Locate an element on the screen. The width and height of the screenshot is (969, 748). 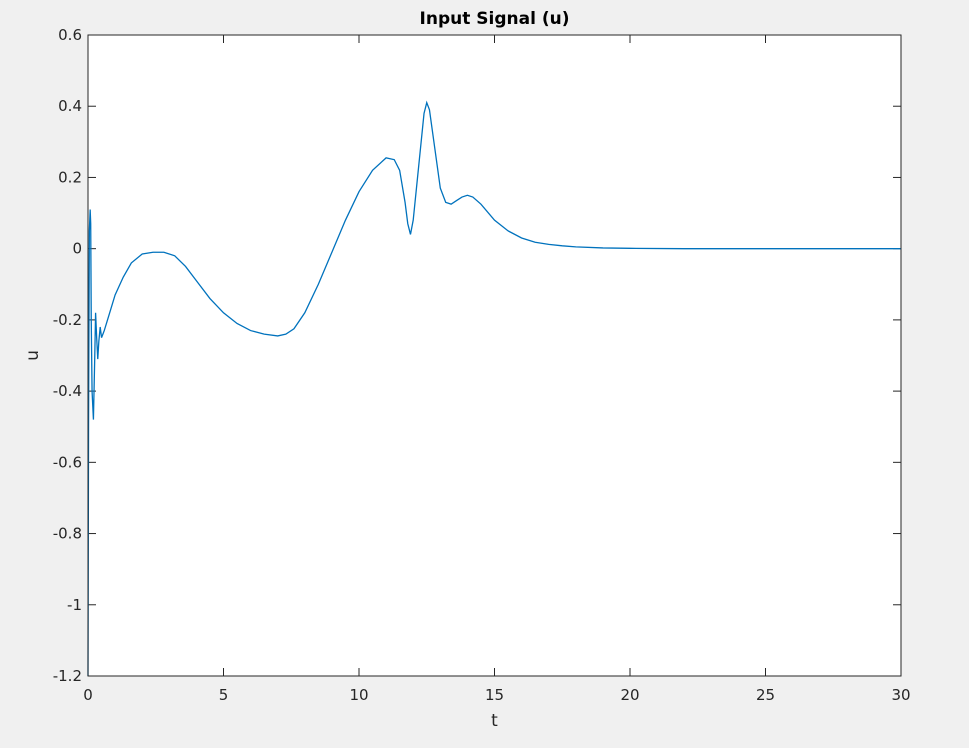
x-tick-label: 5 is located at coordinates (224, 695).